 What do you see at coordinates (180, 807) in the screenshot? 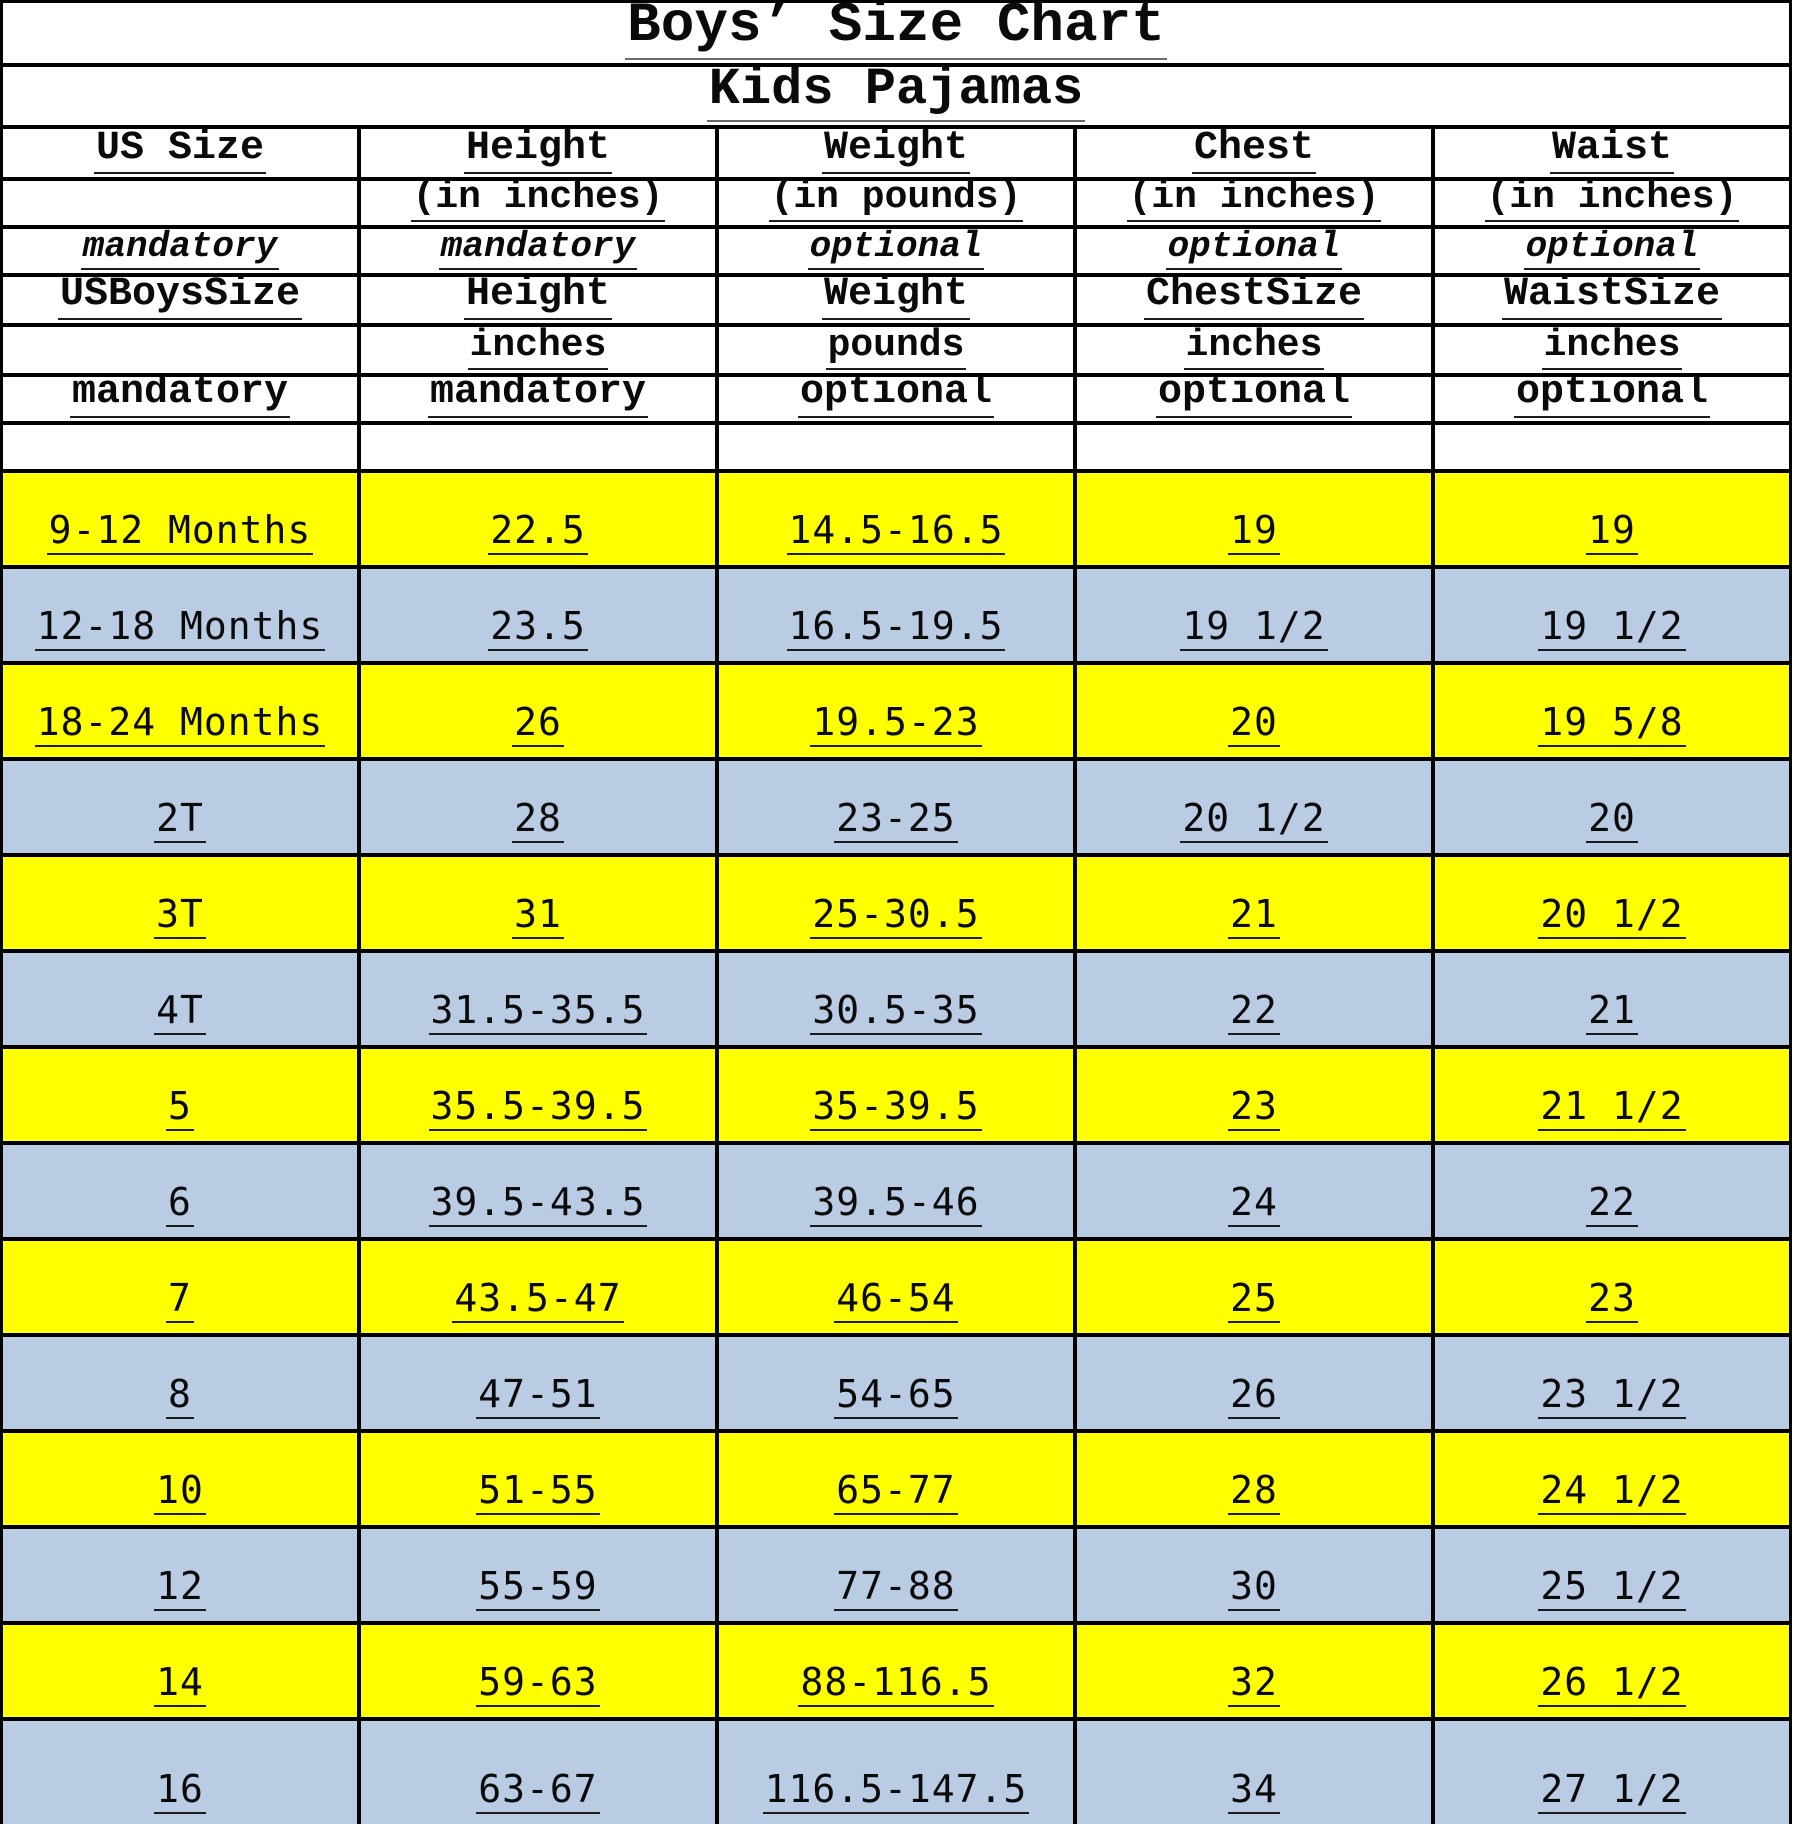
I see `size-cell: 2T` at bounding box center [180, 807].